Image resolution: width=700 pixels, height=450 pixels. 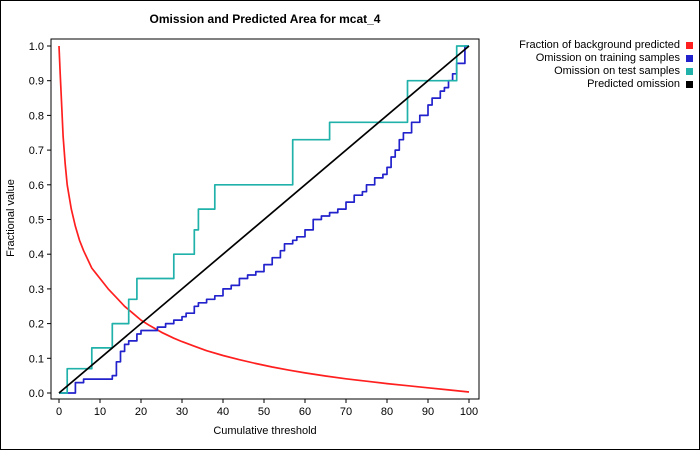 What do you see at coordinates (100, 412) in the screenshot?
I see `x-tick-label: 10` at bounding box center [100, 412].